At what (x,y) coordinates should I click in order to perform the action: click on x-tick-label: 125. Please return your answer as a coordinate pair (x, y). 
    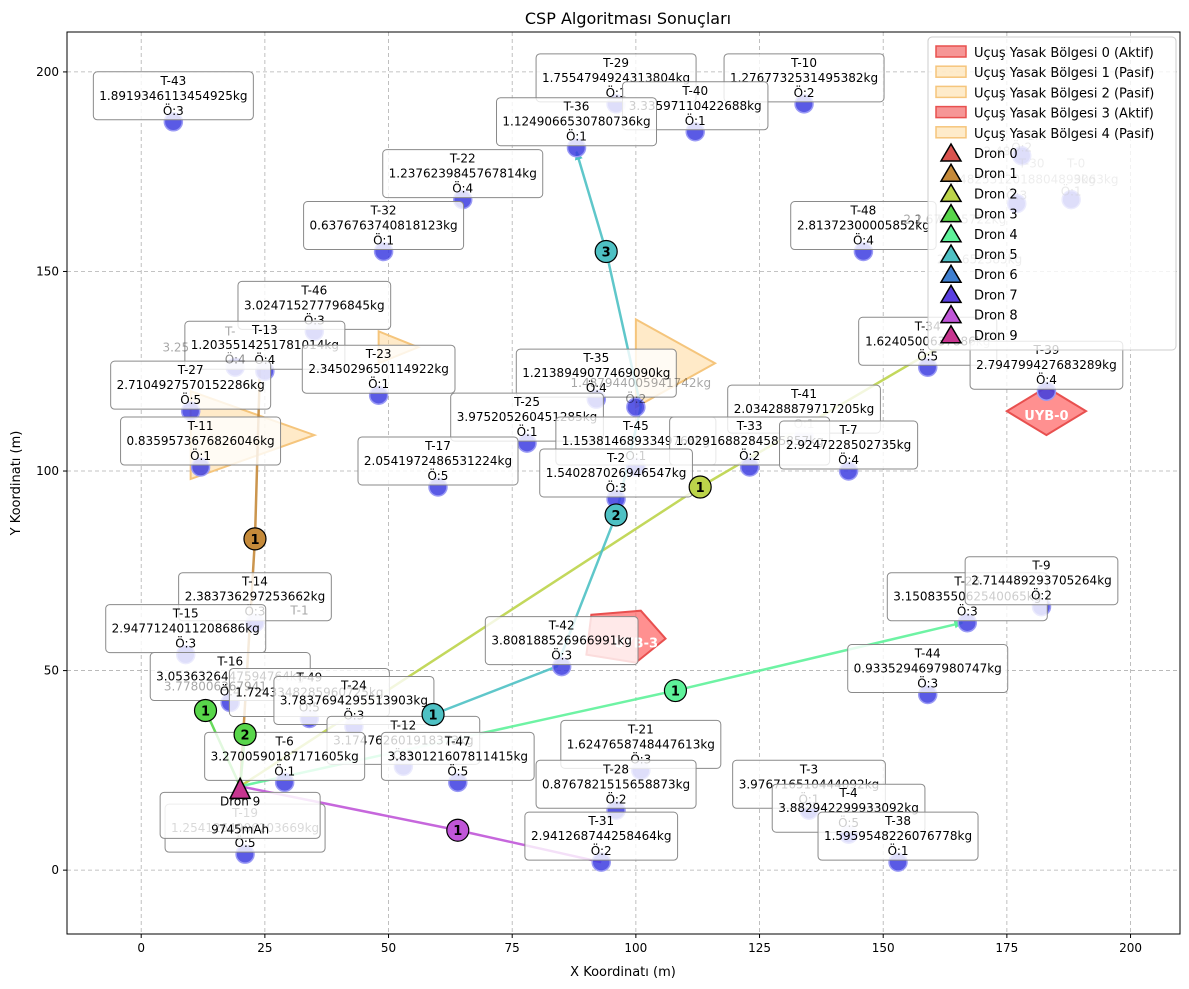
    Looking at the image, I should click on (759, 948).